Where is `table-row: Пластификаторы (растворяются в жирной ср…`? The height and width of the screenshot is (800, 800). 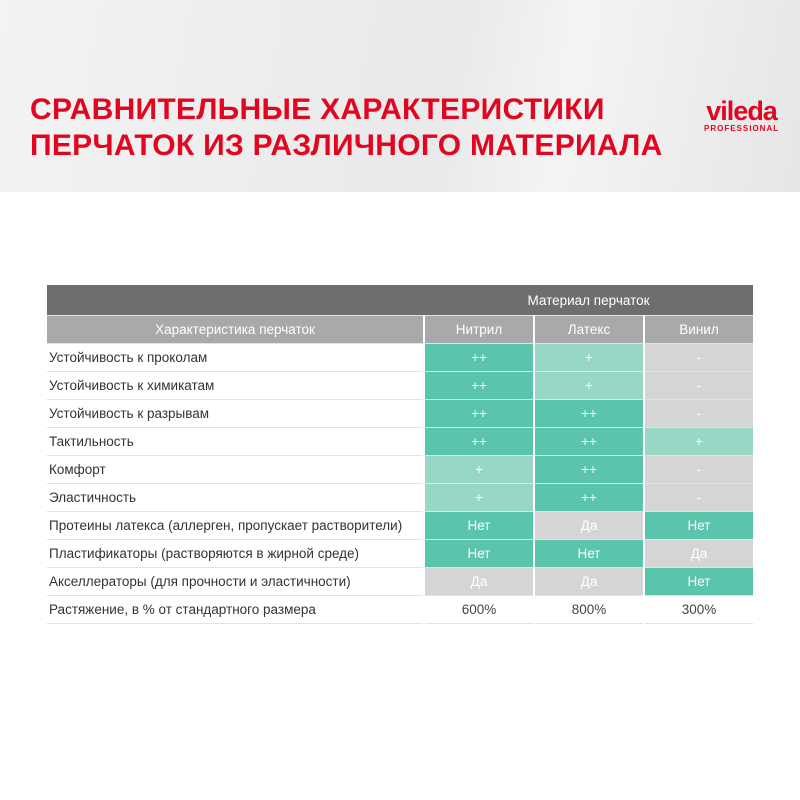 table-row: Пластификаторы (растворяются в жирной ср… is located at coordinates (400, 553).